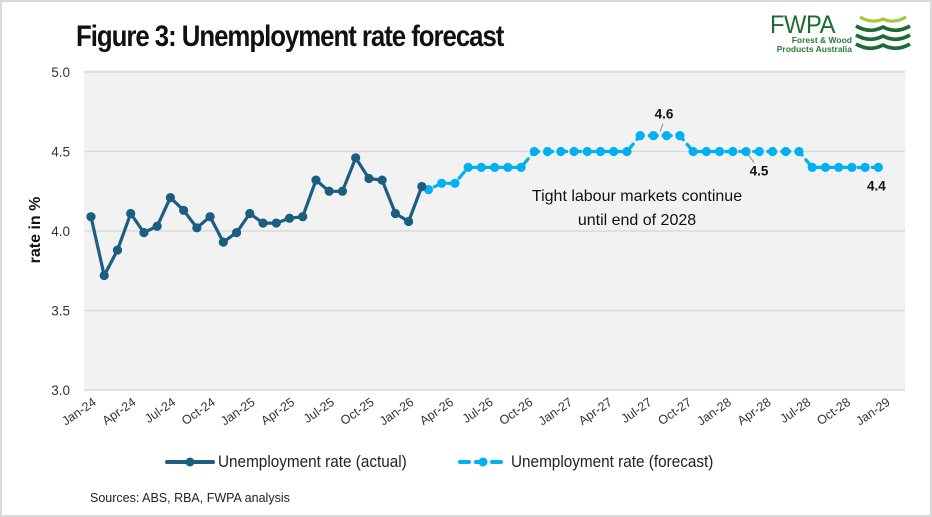 This screenshot has height=517, width=932. I want to click on x-tick-label: Jan-27, so click(555, 411).